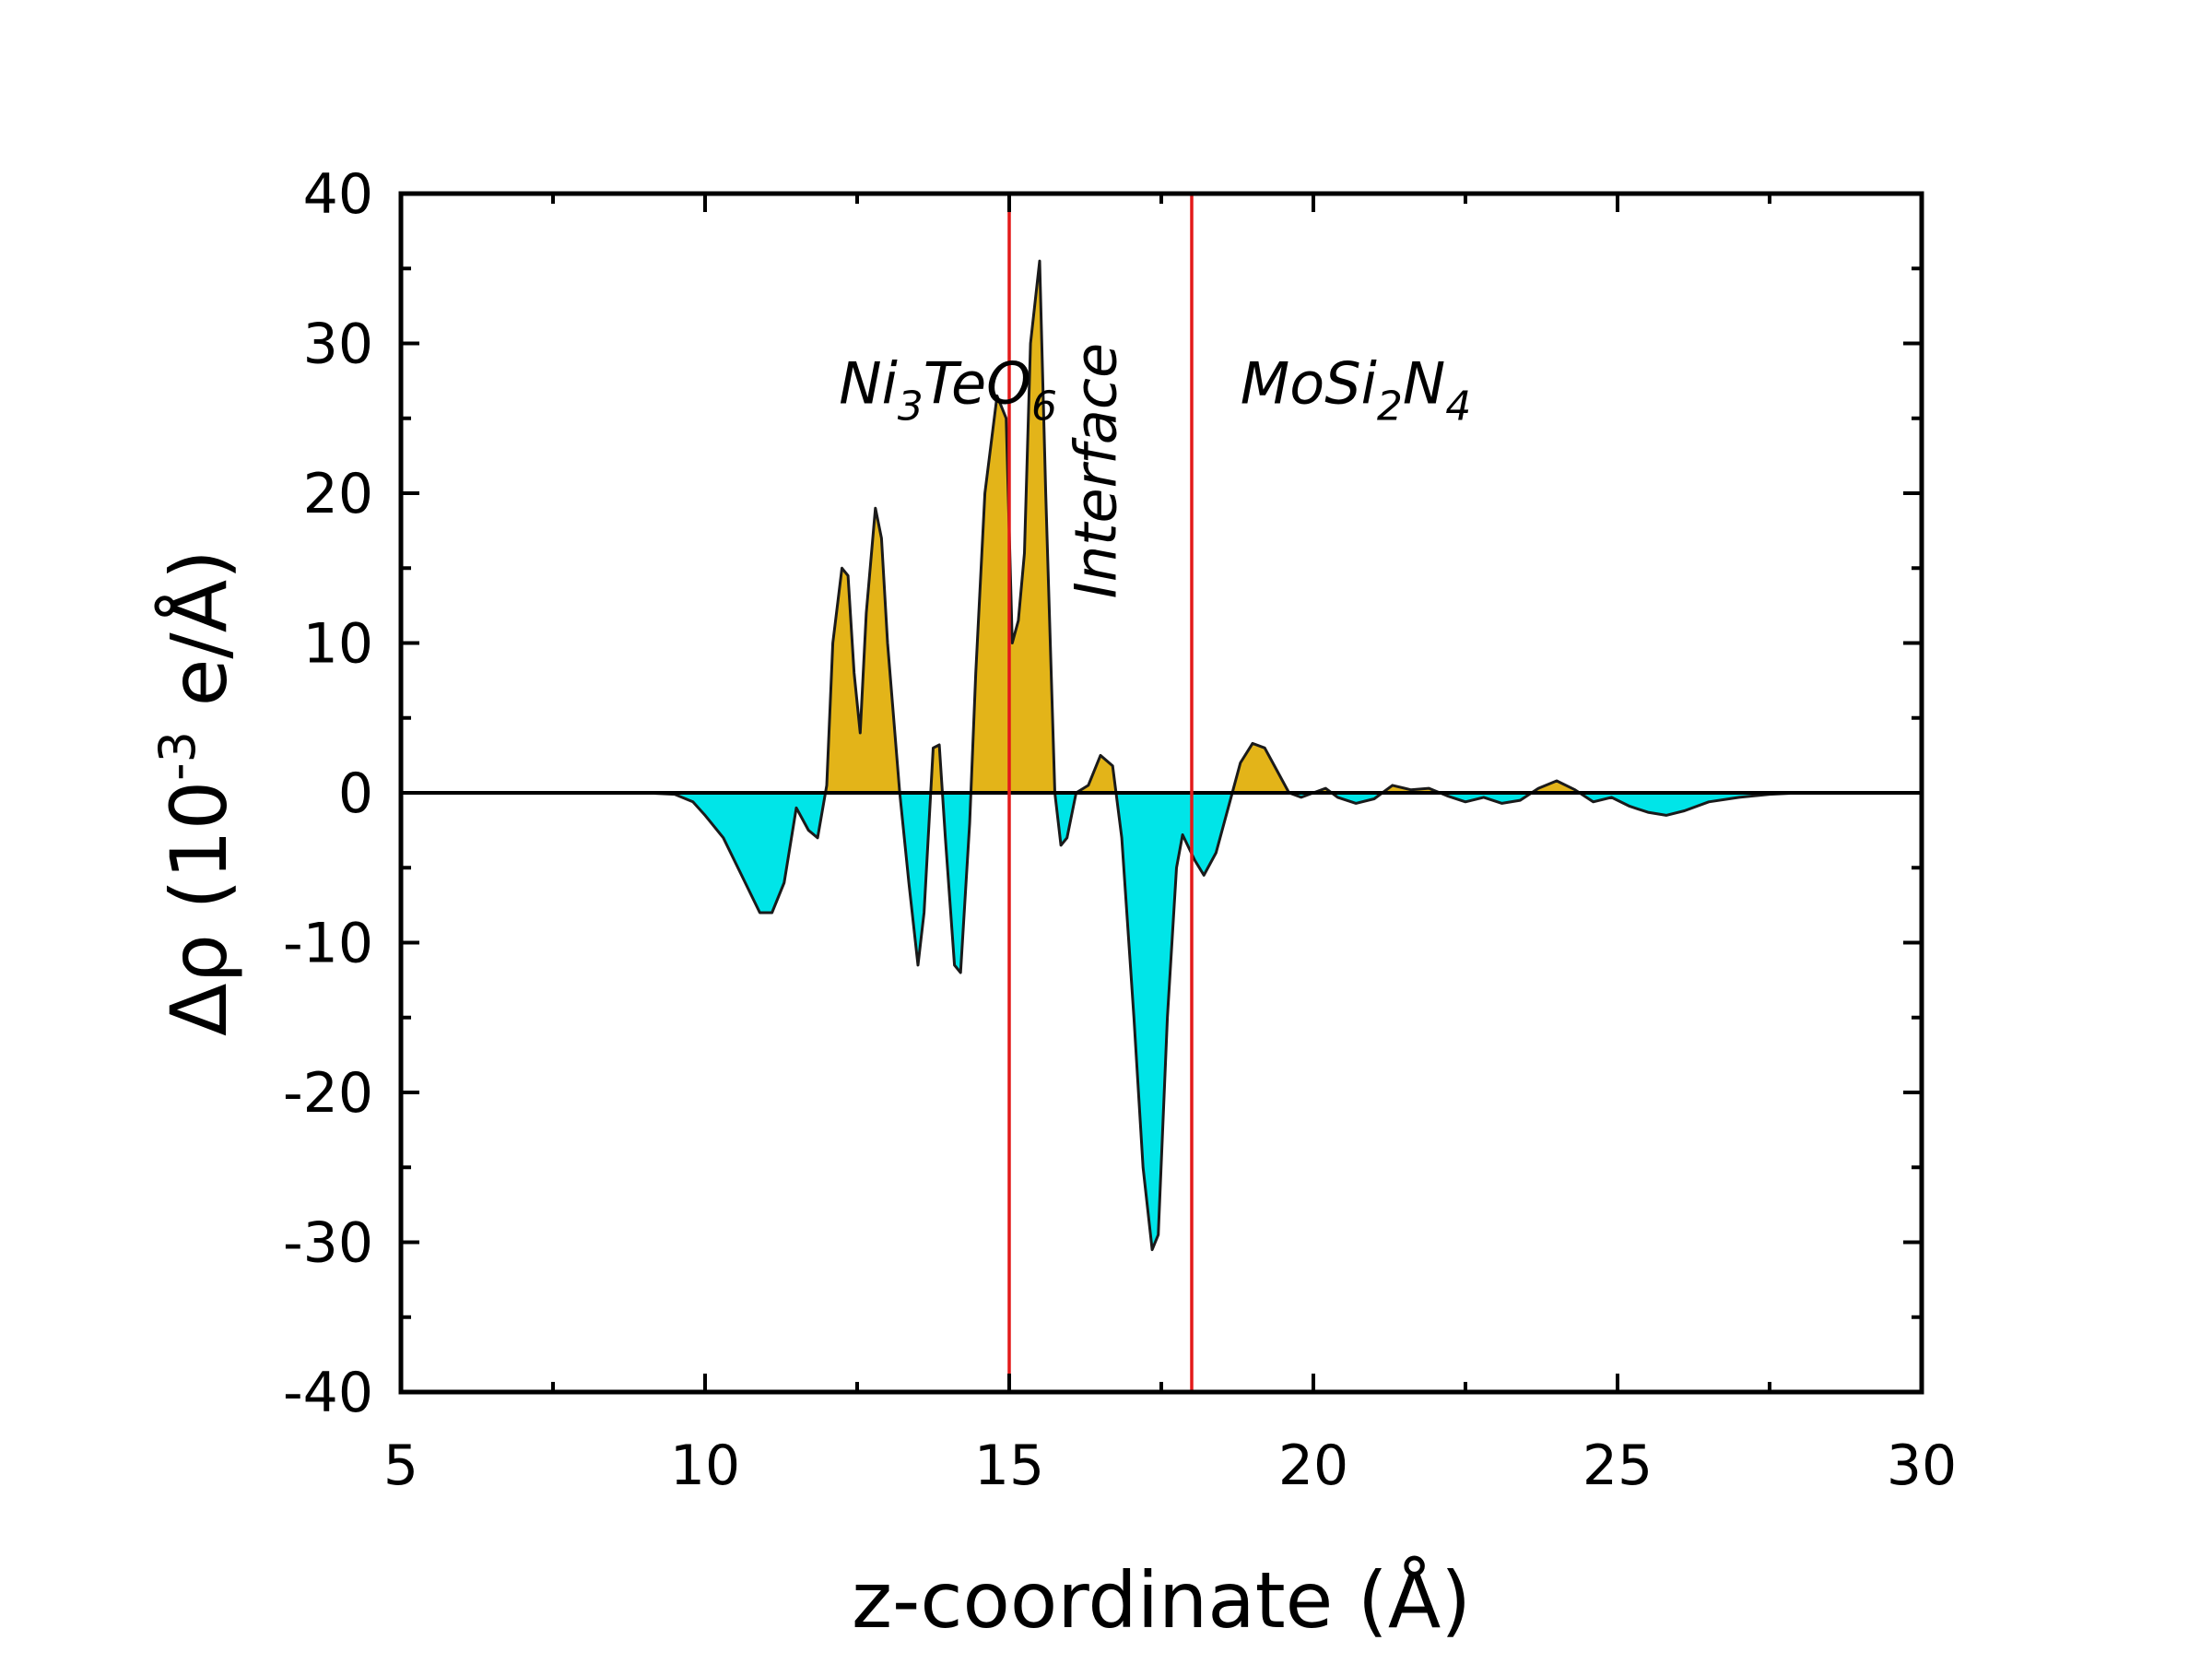 This screenshot has width=2212, height=1664. What do you see at coordinates (1155, 471) in the screenshot?
I see `region-labels: Ni3TeO6 Interface MoSi2N4` at bounding box center [1155, 471].